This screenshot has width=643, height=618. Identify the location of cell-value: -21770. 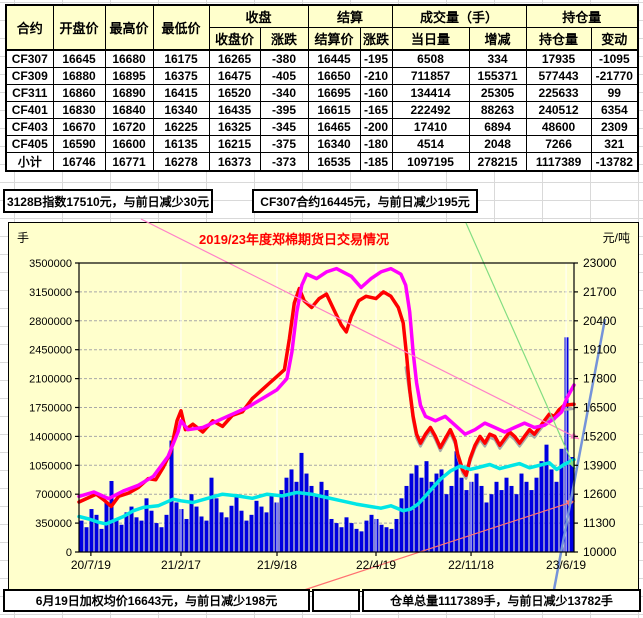
(614, 76).